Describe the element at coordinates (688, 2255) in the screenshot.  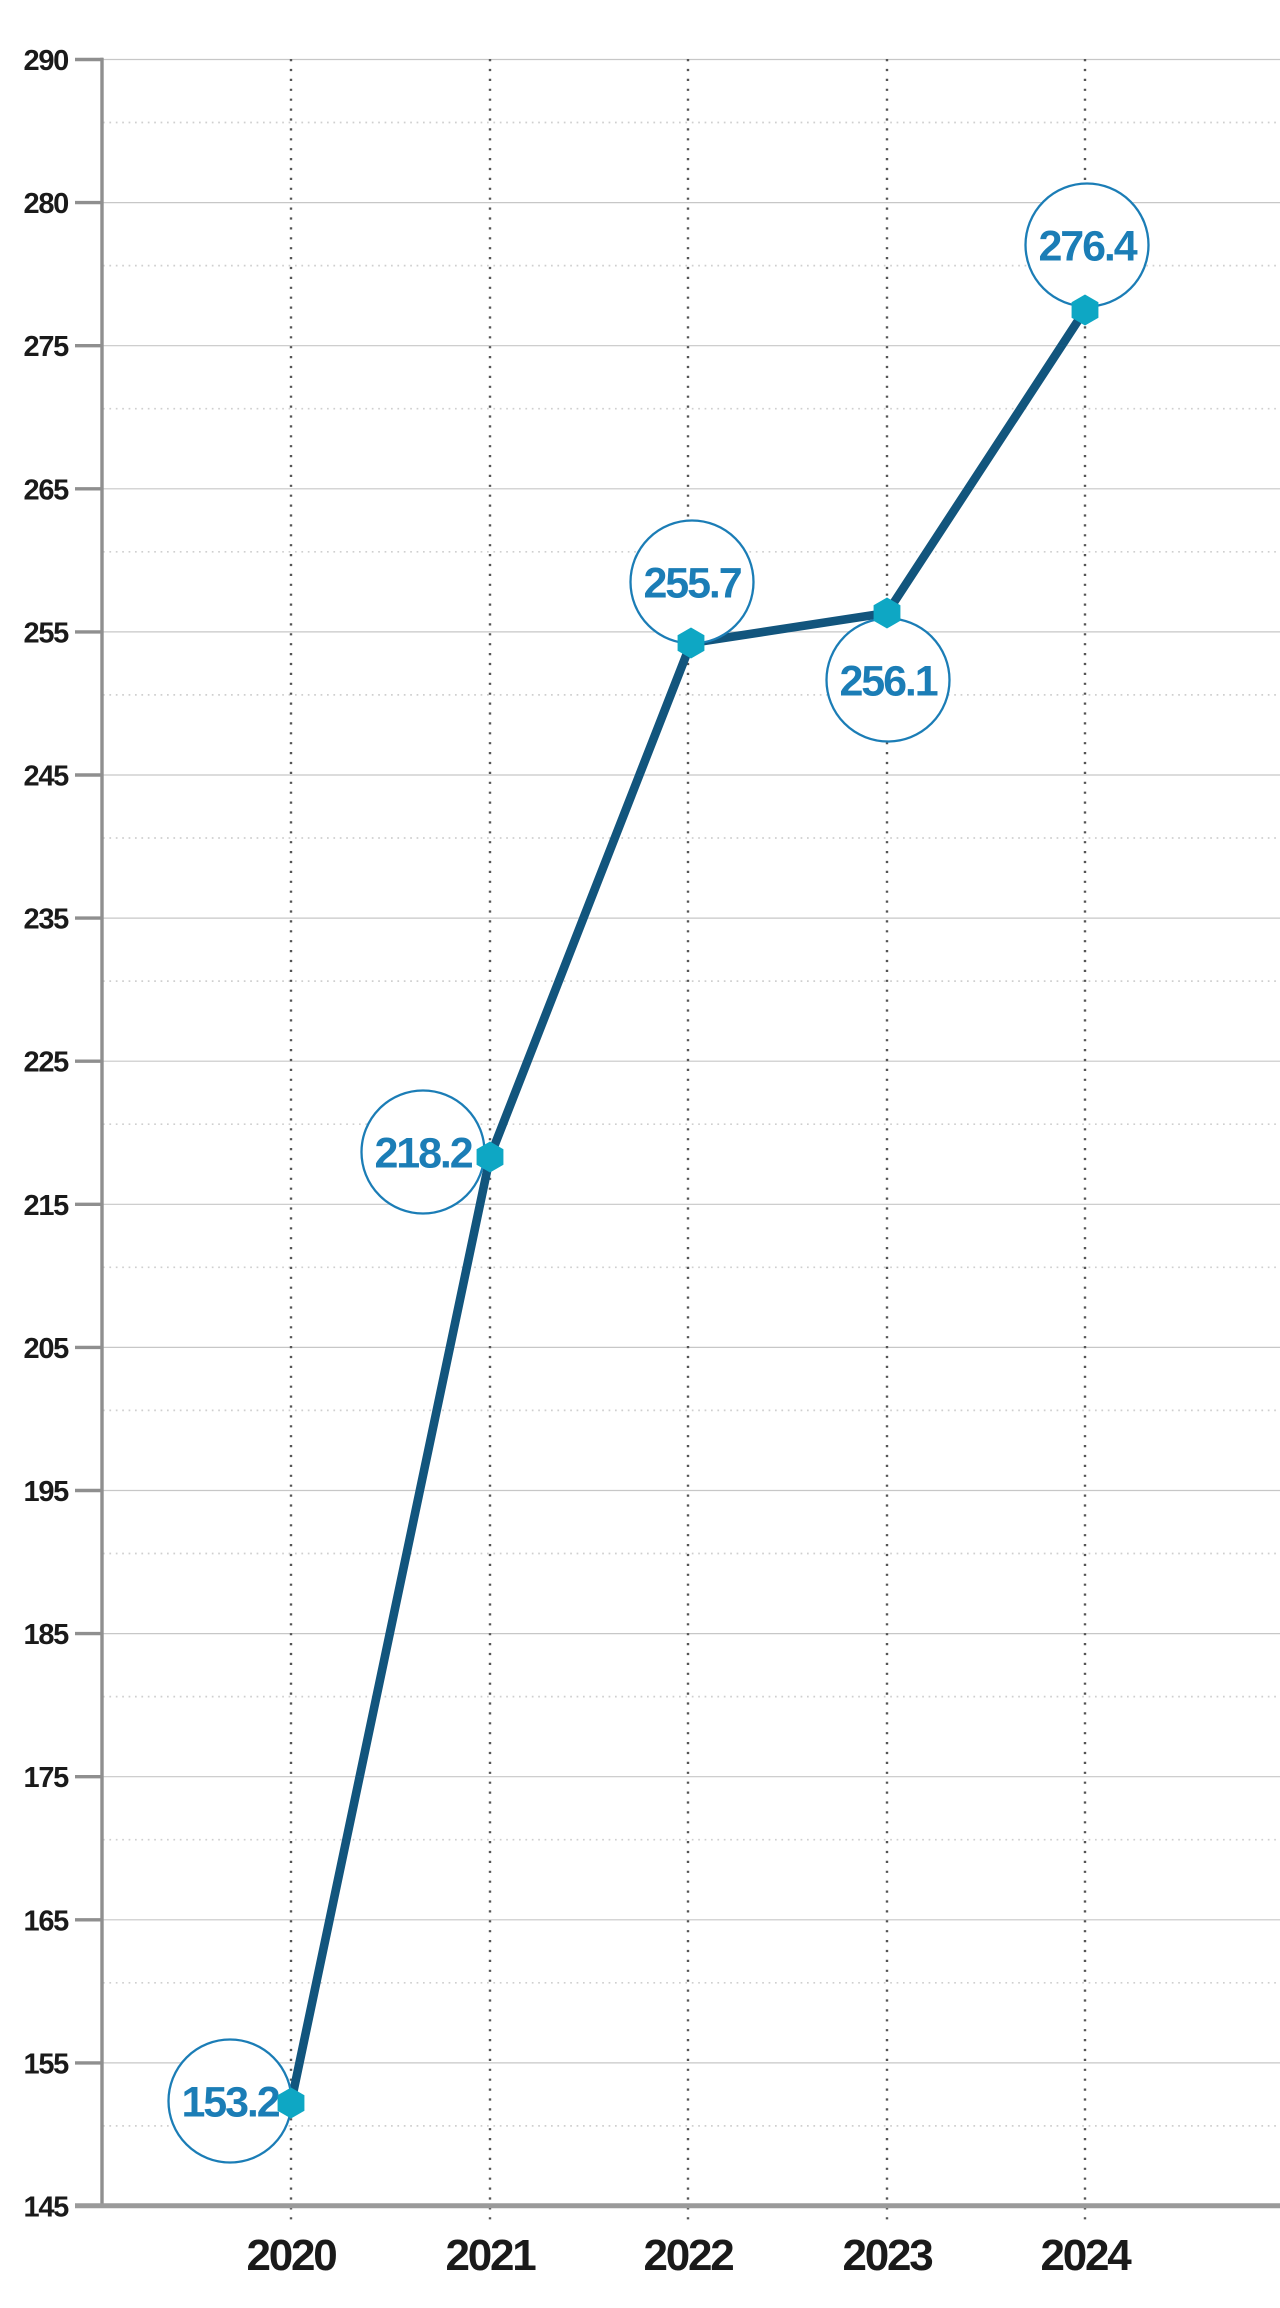
I see `svg-text: 2022` at that location.